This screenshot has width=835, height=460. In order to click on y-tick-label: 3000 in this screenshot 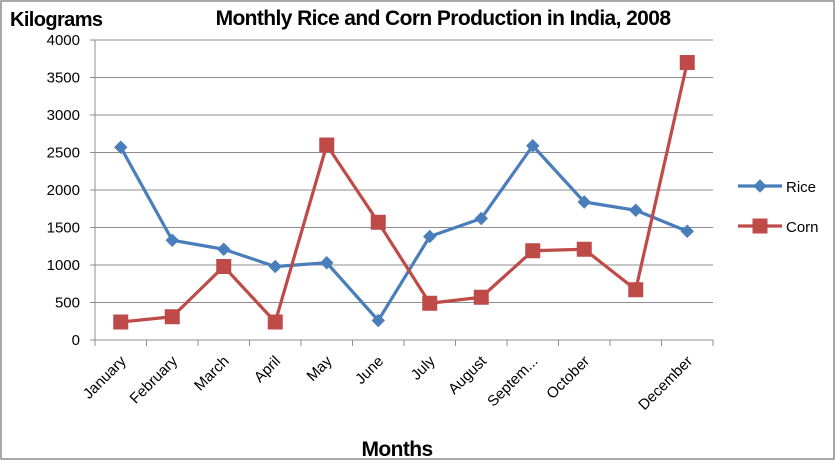, I will do `click(63, 115)`.